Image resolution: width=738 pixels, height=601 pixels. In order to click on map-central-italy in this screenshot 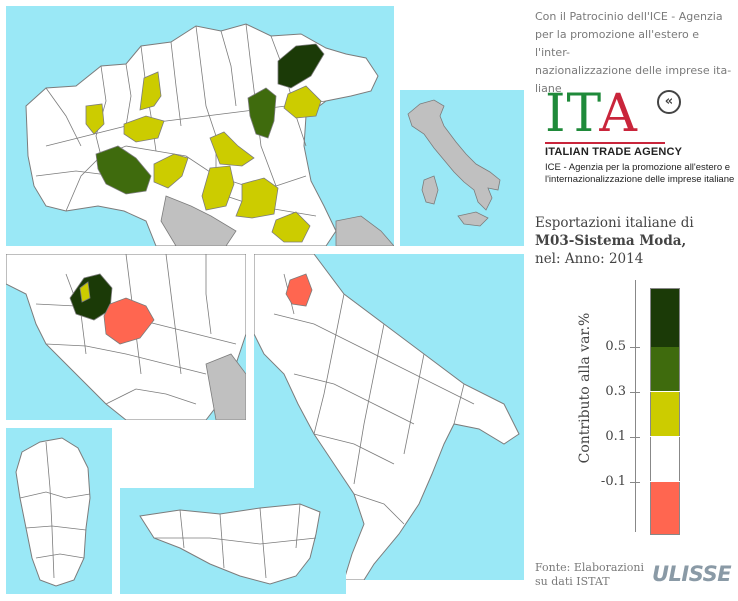, I will do `click(126, 337)`.